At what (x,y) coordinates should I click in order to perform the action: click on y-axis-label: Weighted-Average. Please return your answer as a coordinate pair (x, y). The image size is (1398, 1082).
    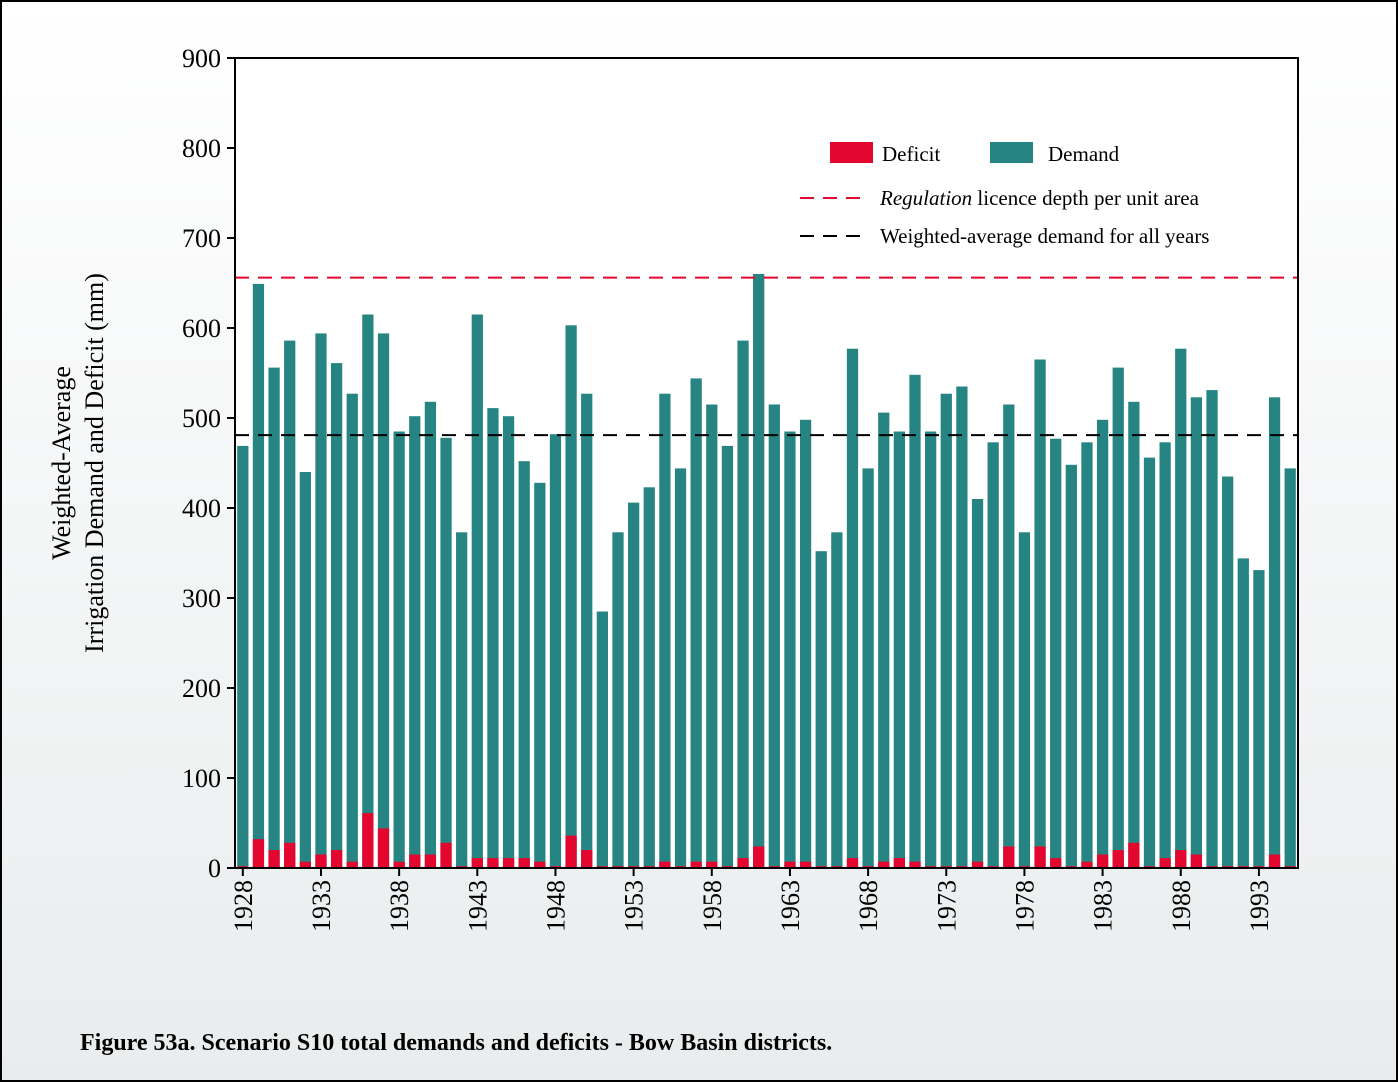
    Looking at the image, I should click on (61, 463).